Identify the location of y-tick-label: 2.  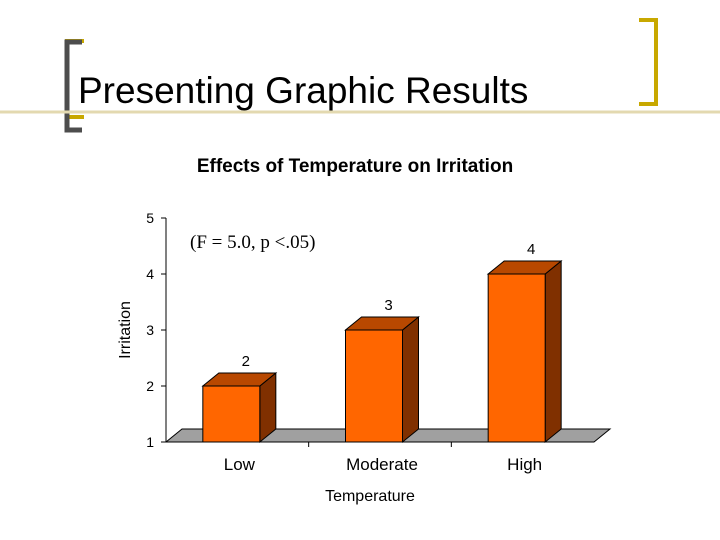
(150, 386).